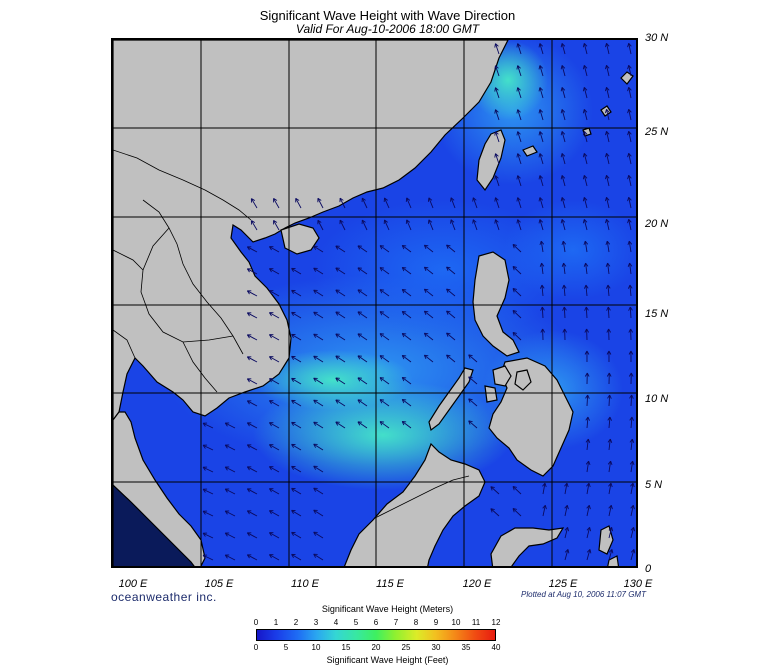 This screenshot has height=665, width=775. Describe the element at coordinates (657, 314) in the screenshot. I see `lat-label-15n: 15 N` at that location.